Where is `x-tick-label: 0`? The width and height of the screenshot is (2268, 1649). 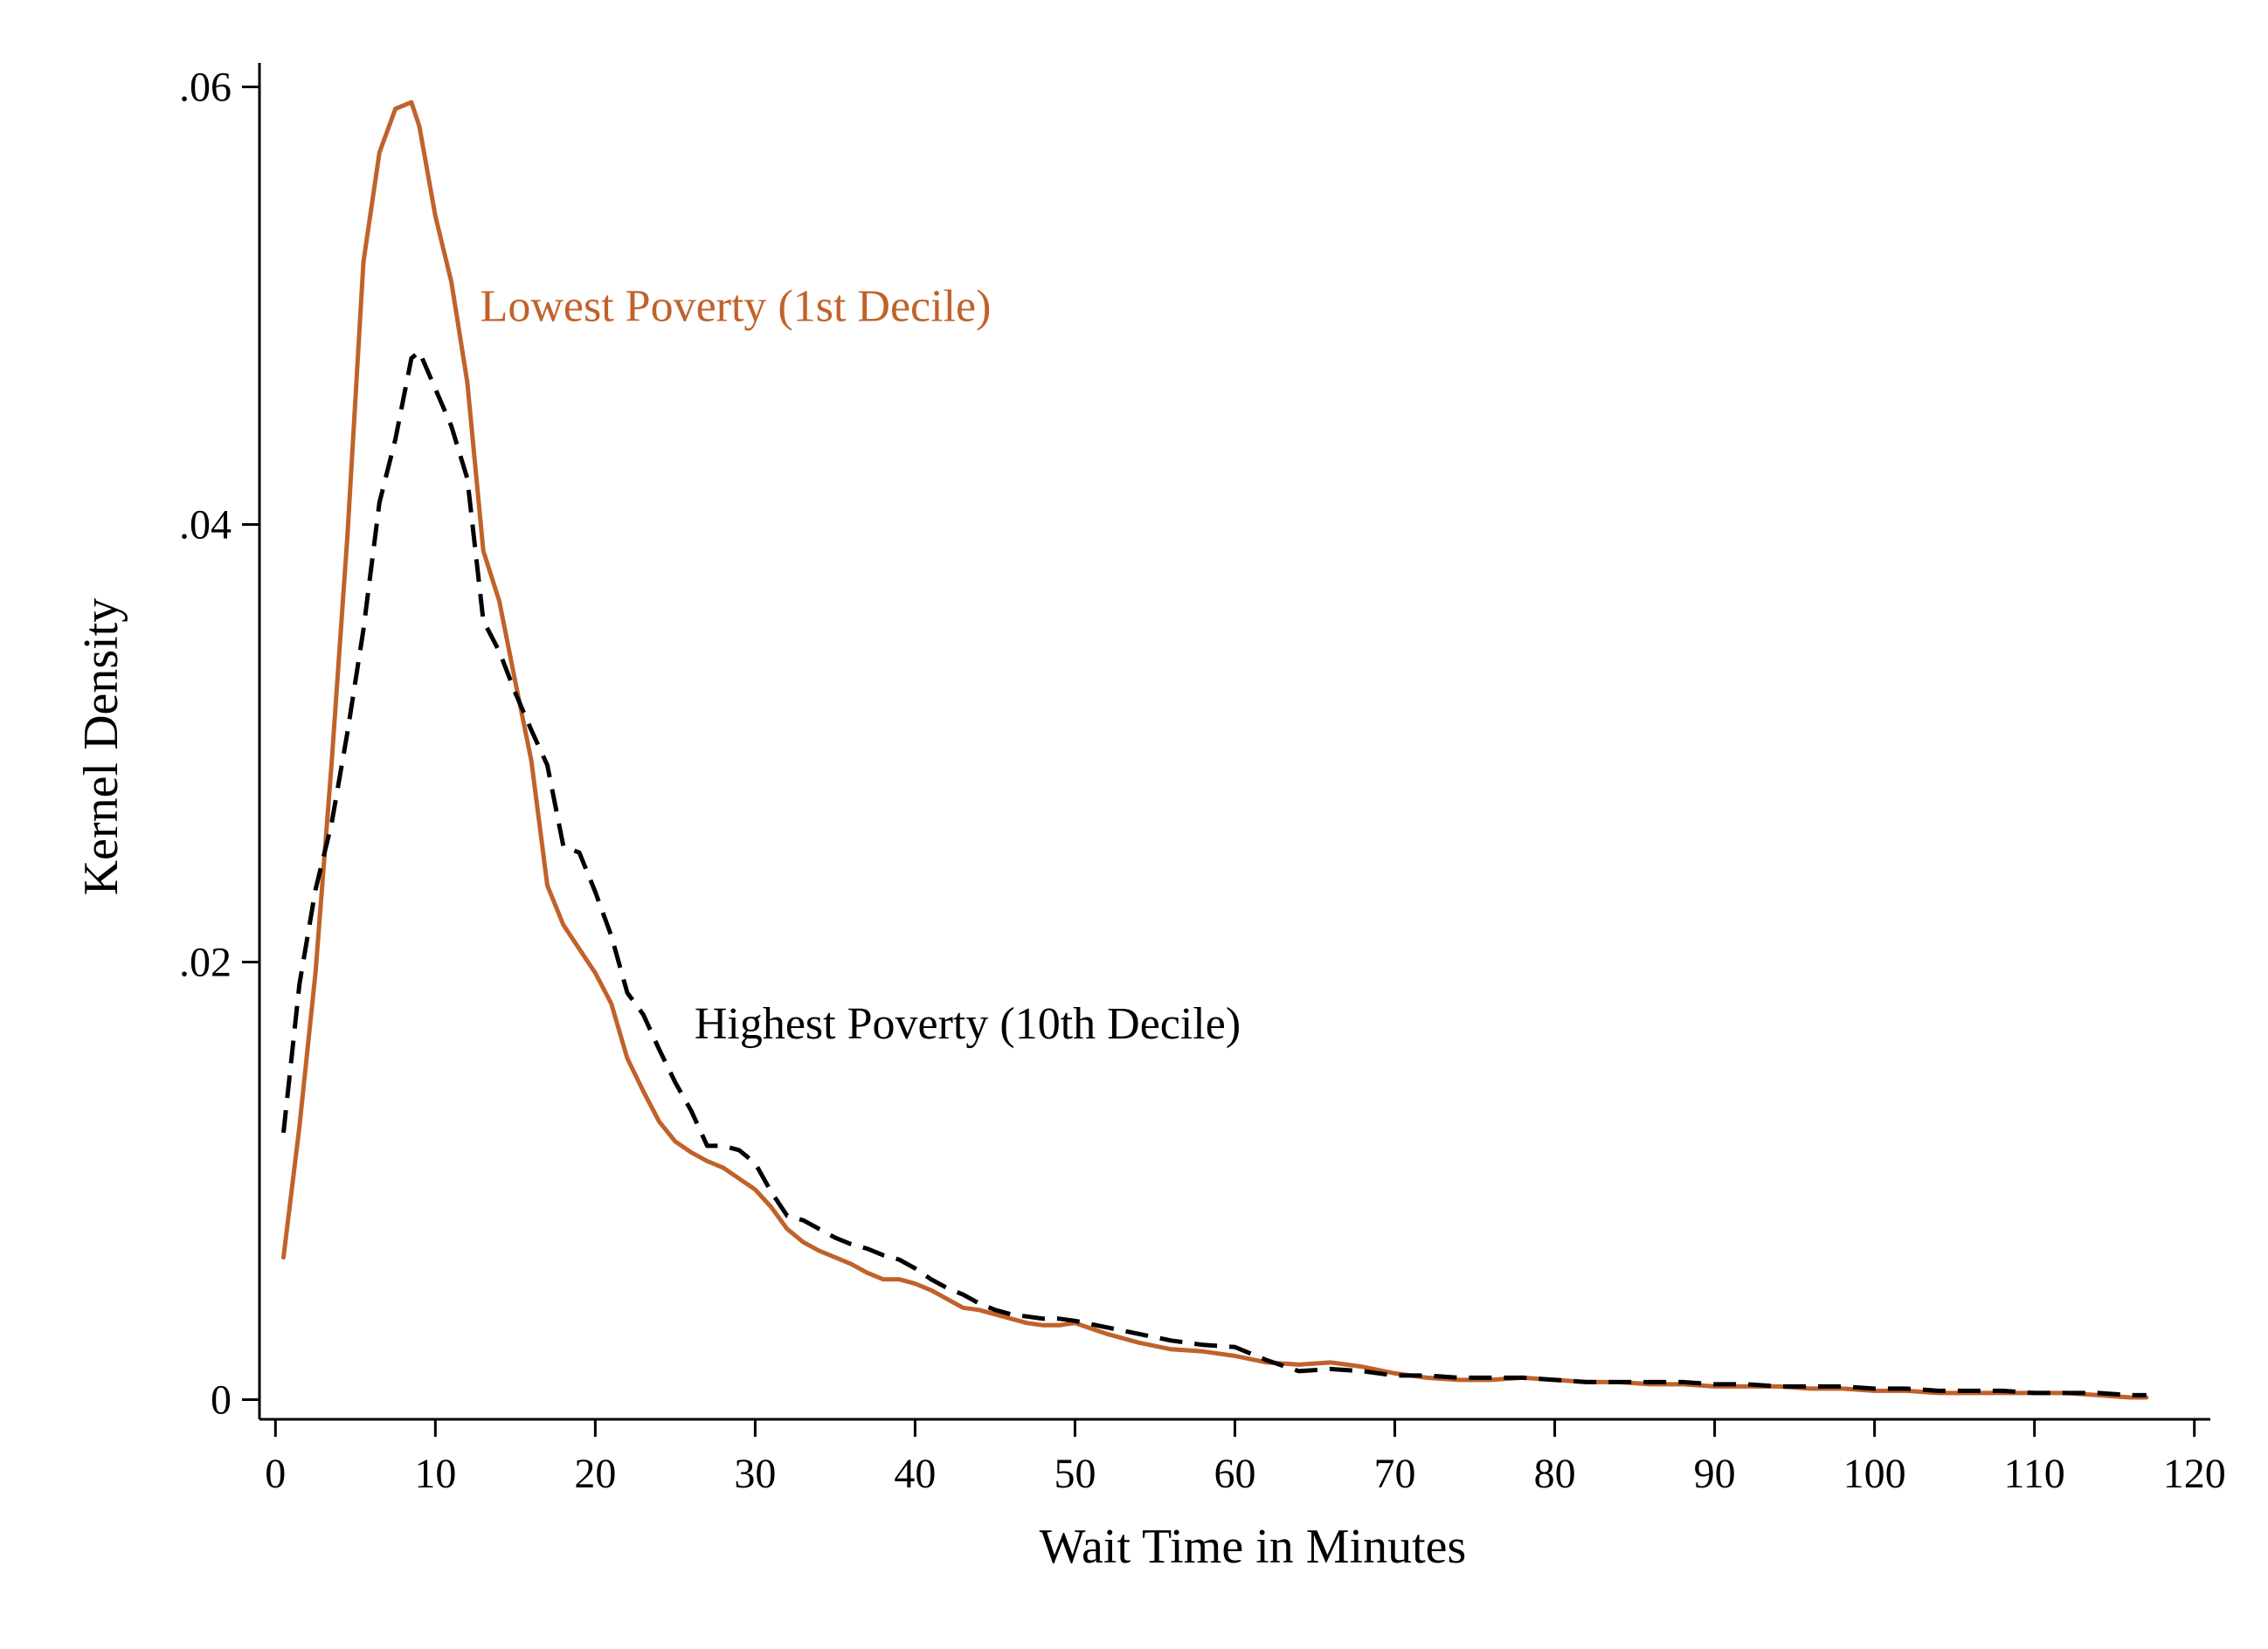
x-tick-label: 0 is located at coordinates (276, 1474).